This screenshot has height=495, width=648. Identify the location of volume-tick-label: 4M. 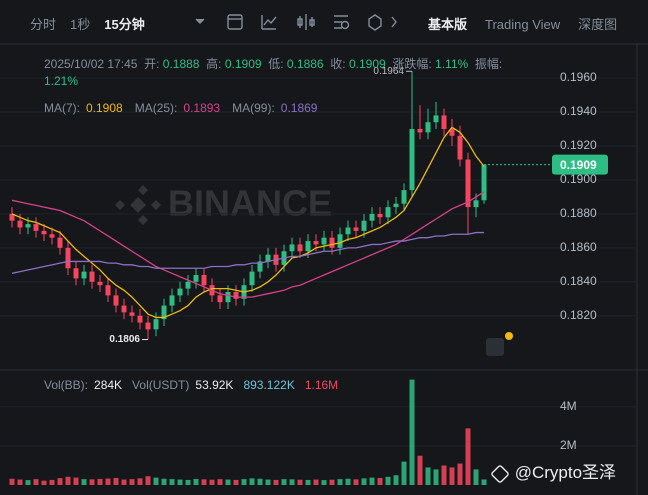
(568, 406).